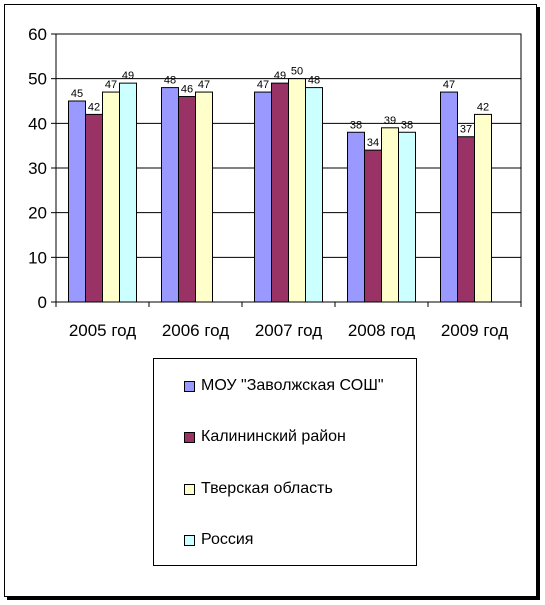 This screenshot has height=605, width=545. I want to click on x-tick-label: 2008 год, so click(381, 330).